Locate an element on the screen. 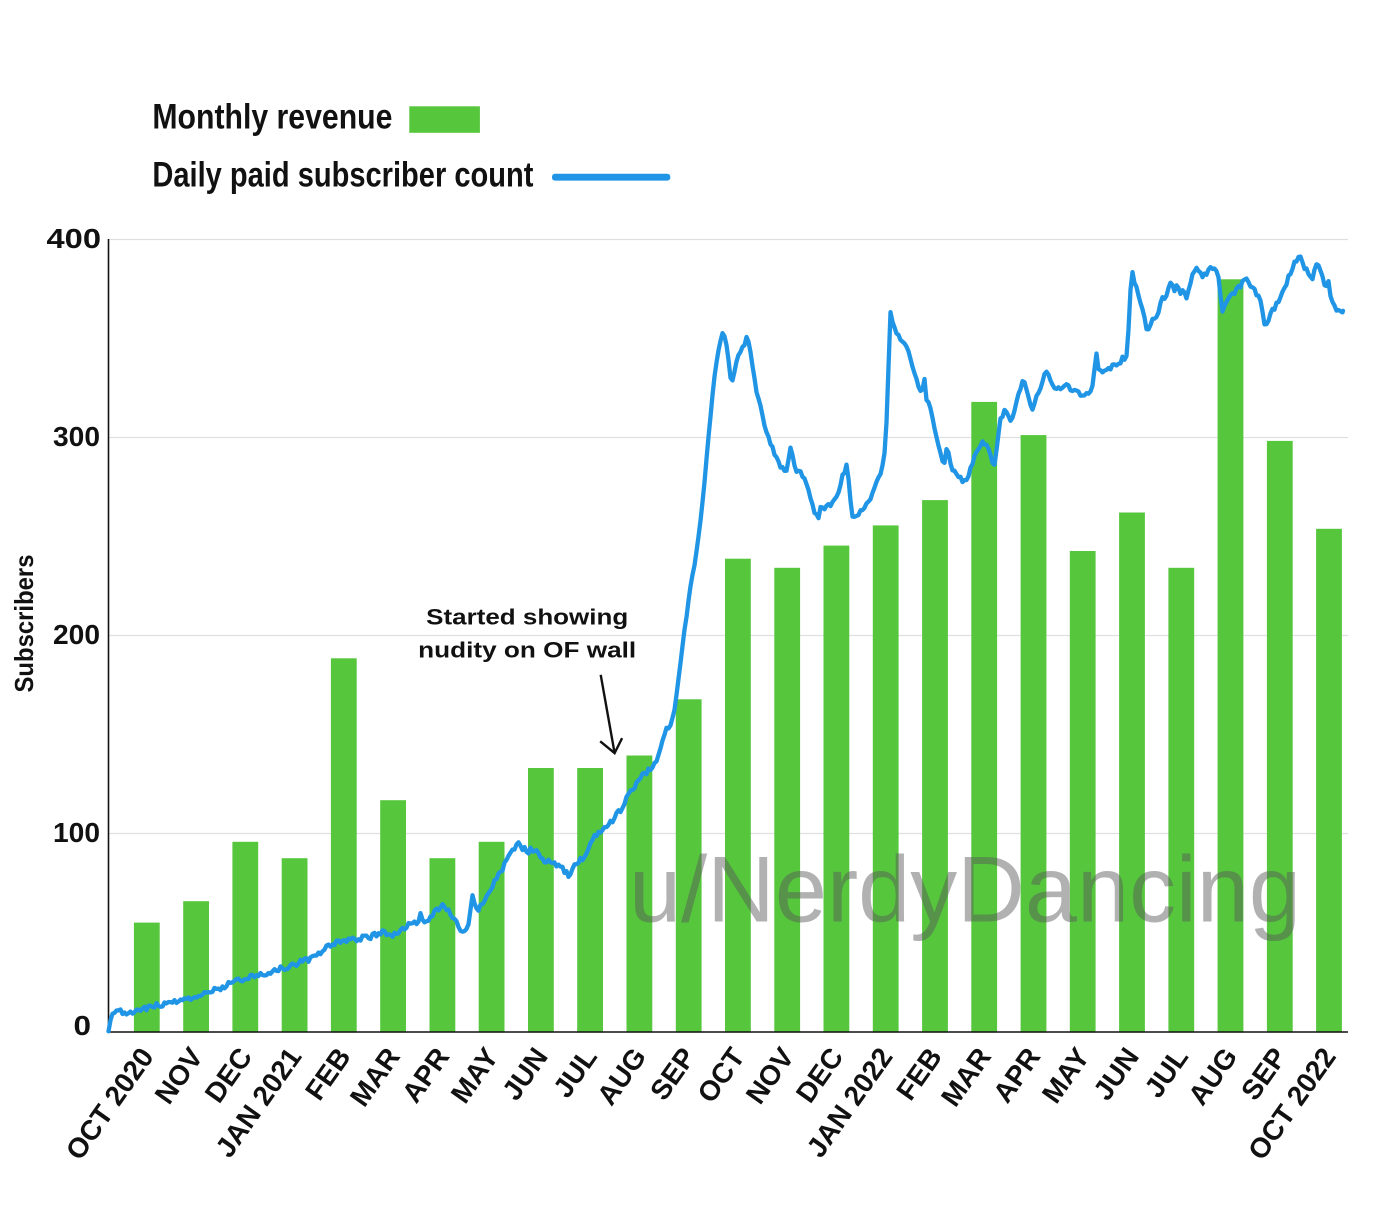  svg-text: 200 is located at coordinates (76, 634).